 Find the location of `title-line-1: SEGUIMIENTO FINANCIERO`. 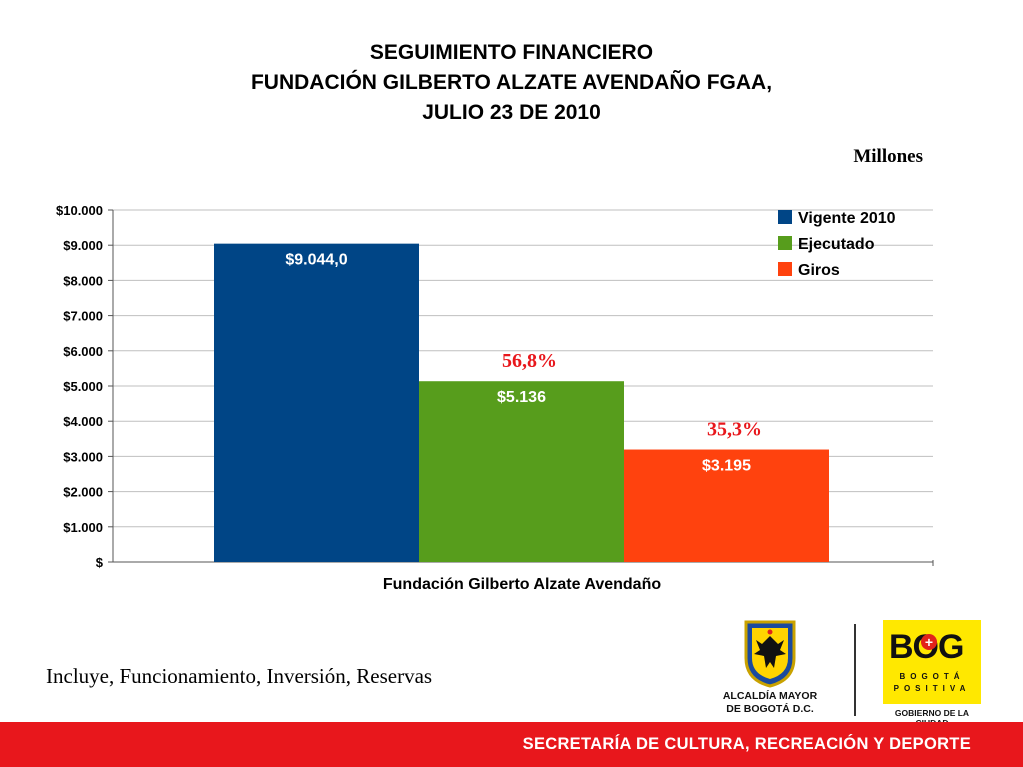

title-line-1: SEGUIMIENTO FINANCIERO is located at coordinates (511, 52).